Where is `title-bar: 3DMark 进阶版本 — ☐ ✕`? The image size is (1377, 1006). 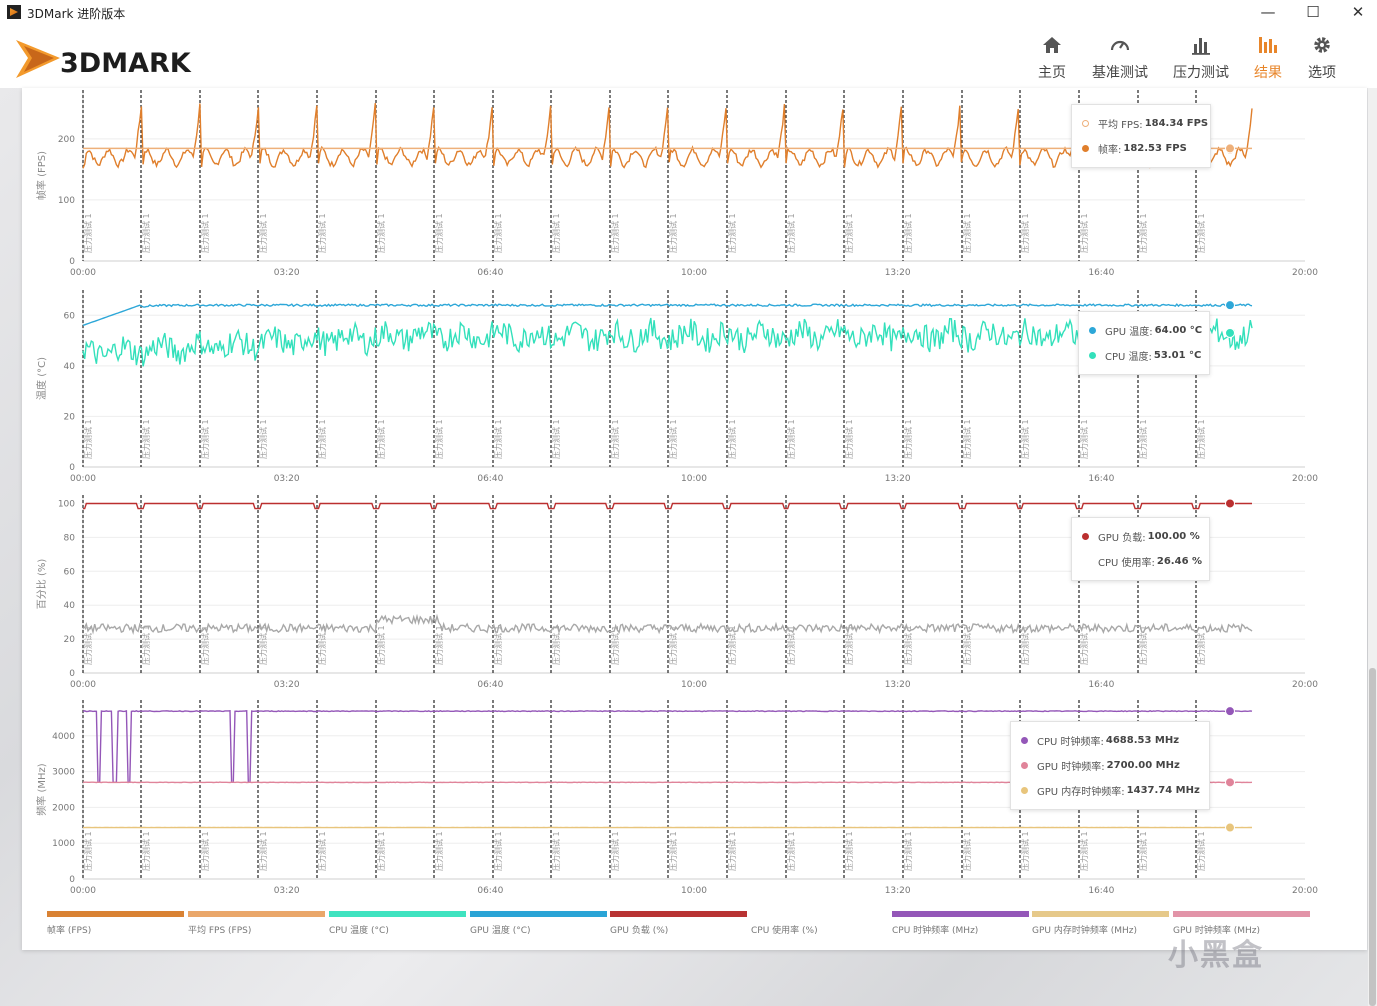 title-bar: 3DMark 进阶版本 — ☐ ✕ is located at coordinates (688, 13).